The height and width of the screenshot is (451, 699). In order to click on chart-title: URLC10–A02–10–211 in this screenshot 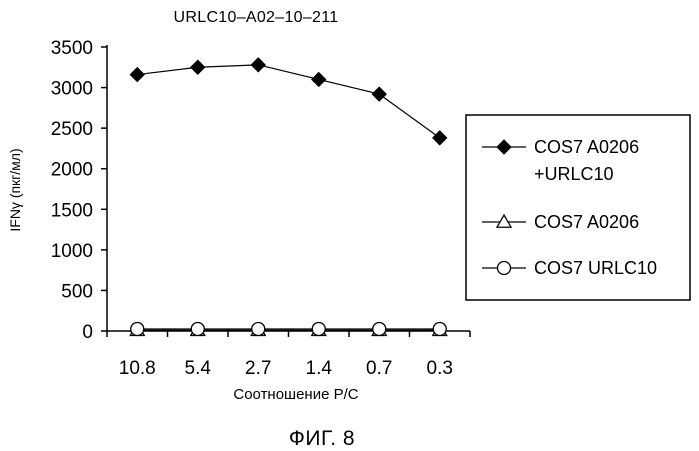, I will do `click(256, 17)`.